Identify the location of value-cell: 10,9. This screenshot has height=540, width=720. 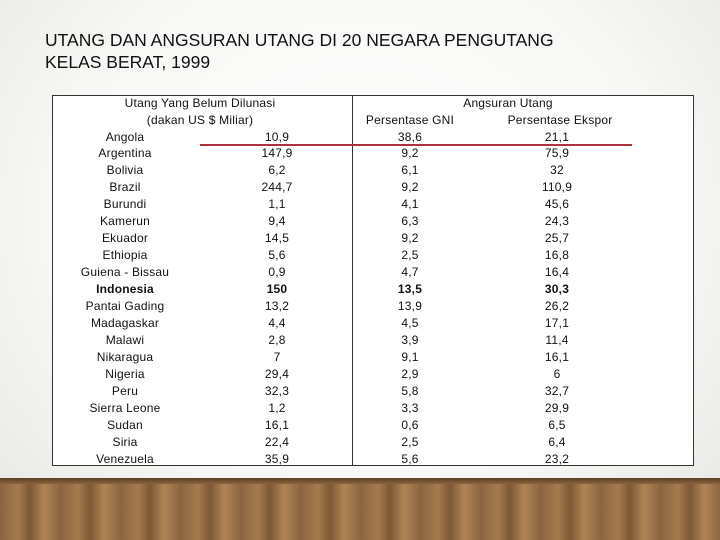
(277, 136).